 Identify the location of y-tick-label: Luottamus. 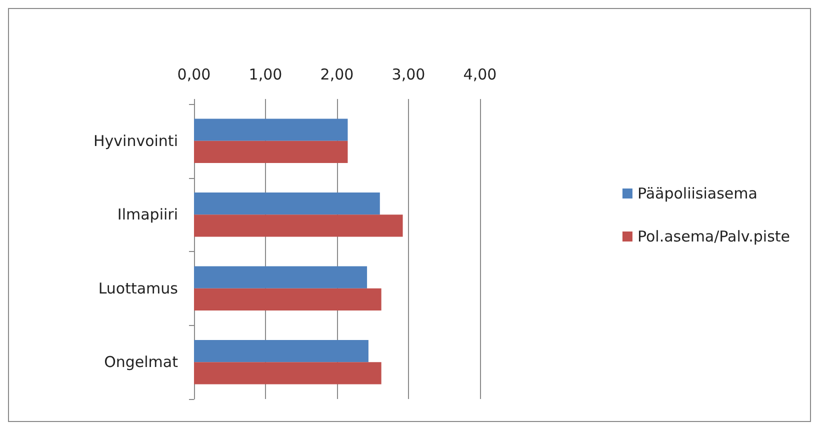
(138, 288).